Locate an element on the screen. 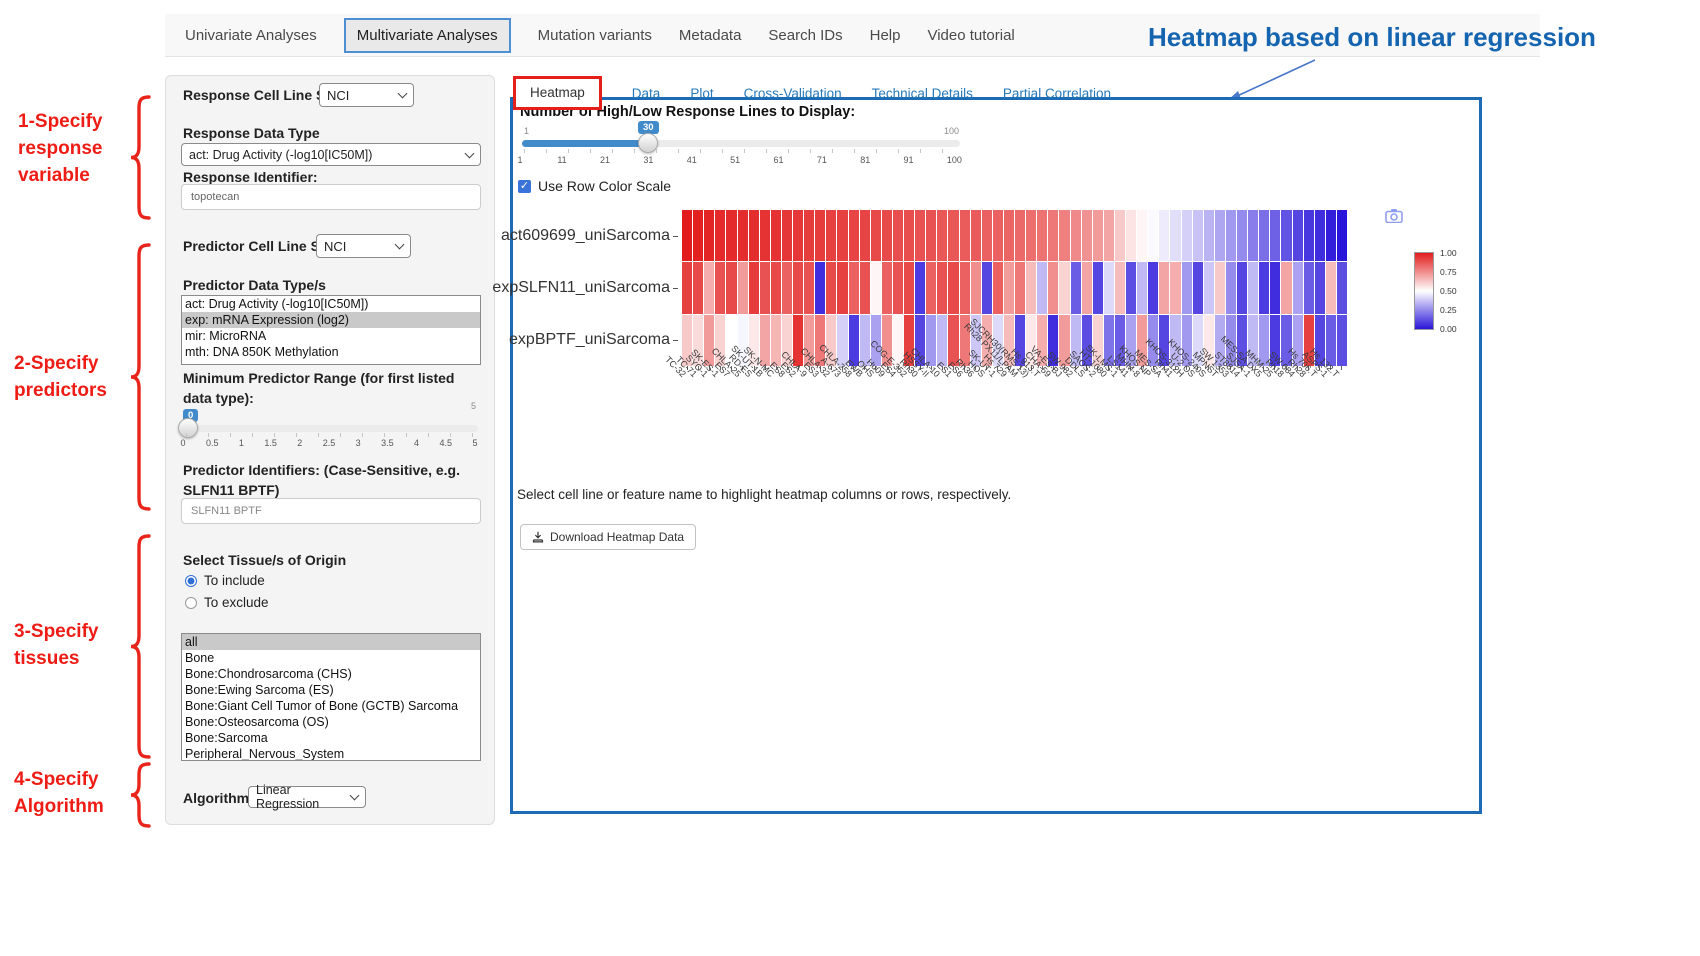  heatmap-row-label: act609699_uniSarcoma is located at coordinates (584, 236).